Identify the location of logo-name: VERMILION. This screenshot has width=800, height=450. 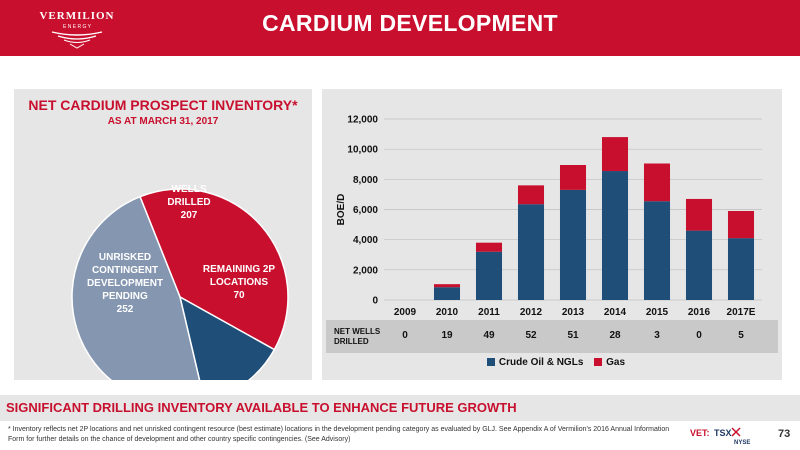
(76, 16).